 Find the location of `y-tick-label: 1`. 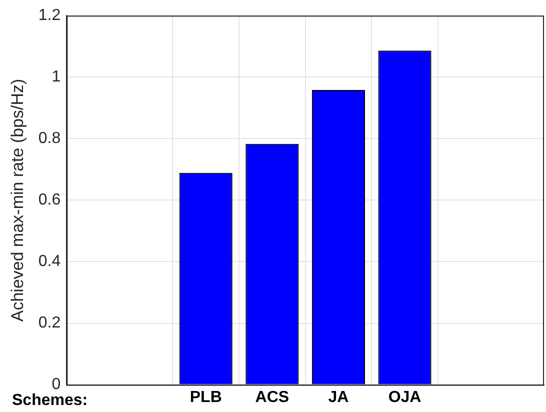

y-tick-label: 1 is located at coordinates (56, 77).